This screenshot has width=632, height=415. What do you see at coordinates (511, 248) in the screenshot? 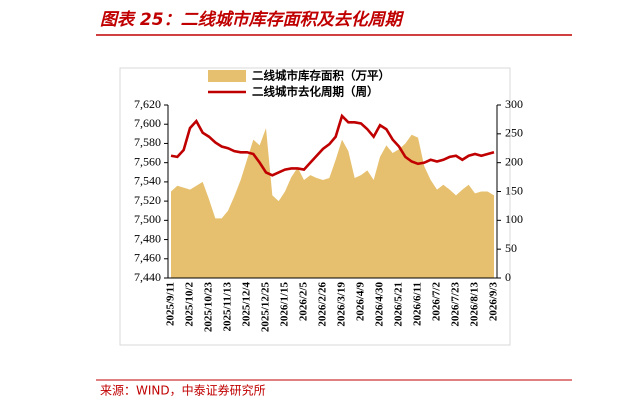
I see `y2-tick-label: 50` at bounding box center [511, 248].